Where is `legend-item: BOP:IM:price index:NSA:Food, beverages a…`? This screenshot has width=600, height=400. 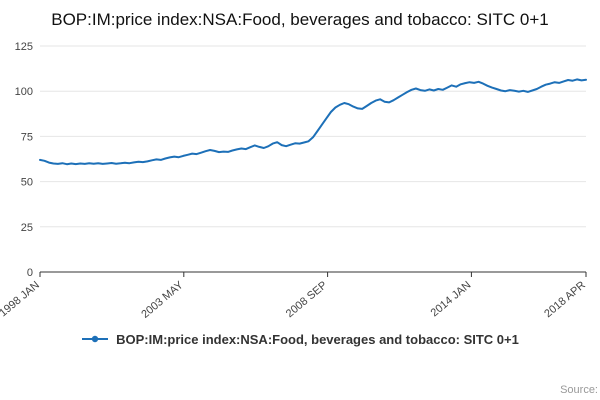
legend-item: BOP:IM:price index:NSA:Food, beverages a… is located at coordinates (300, 339).